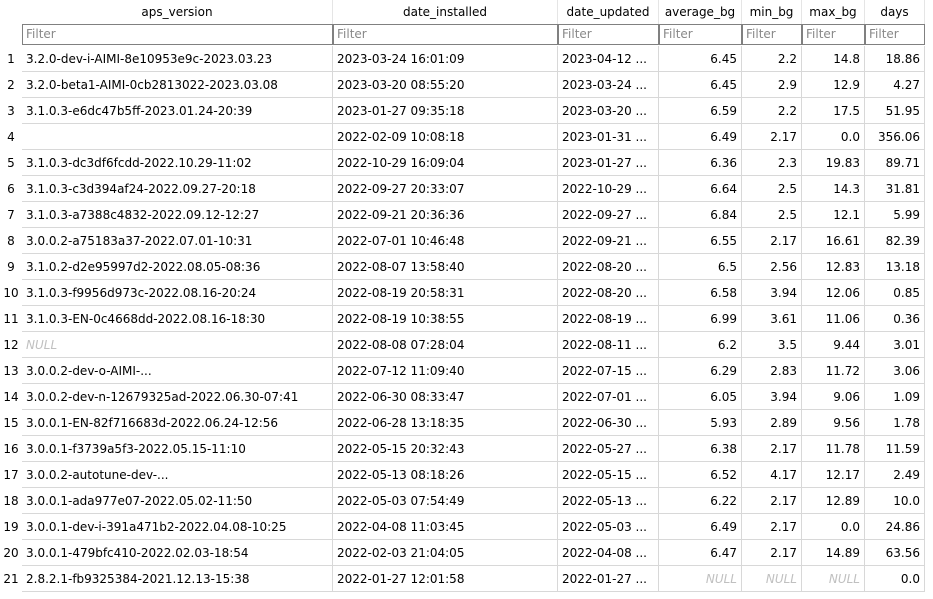 The width and height of the screenshot is (933, 599). Describe the element at coordinates (177, 267) in the screenshot. I see `table-cell-aps_version: 3.1.0.2-d2e95997d2-2022.08.05-08:36` at that location.